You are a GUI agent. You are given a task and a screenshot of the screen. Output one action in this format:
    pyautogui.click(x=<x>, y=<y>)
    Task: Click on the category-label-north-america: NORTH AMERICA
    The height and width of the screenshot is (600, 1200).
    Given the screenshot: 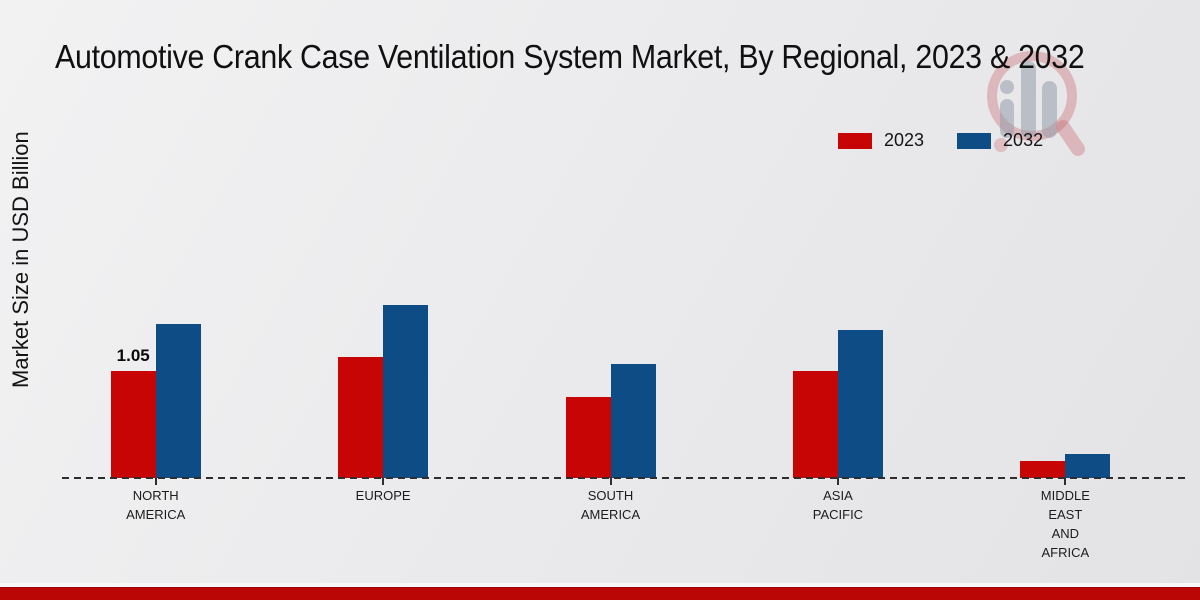 What is the action you would take?
    pyautogui.click(x=156, y=505)
    